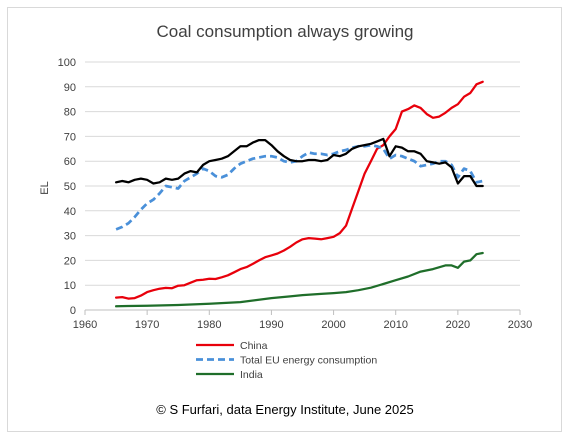 The image size is (570, 440). Describe the element at coordinates (520, 325) in the screenshot. I see `x-tick-label-2030: 2030` at that location.